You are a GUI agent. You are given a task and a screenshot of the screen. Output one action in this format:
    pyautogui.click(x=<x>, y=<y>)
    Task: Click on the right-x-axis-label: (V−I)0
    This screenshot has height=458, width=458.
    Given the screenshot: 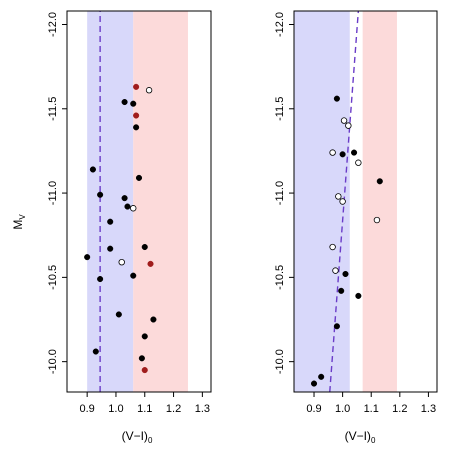 What is the action you would take?
    pyautogui.click(x=360, y=437)
    